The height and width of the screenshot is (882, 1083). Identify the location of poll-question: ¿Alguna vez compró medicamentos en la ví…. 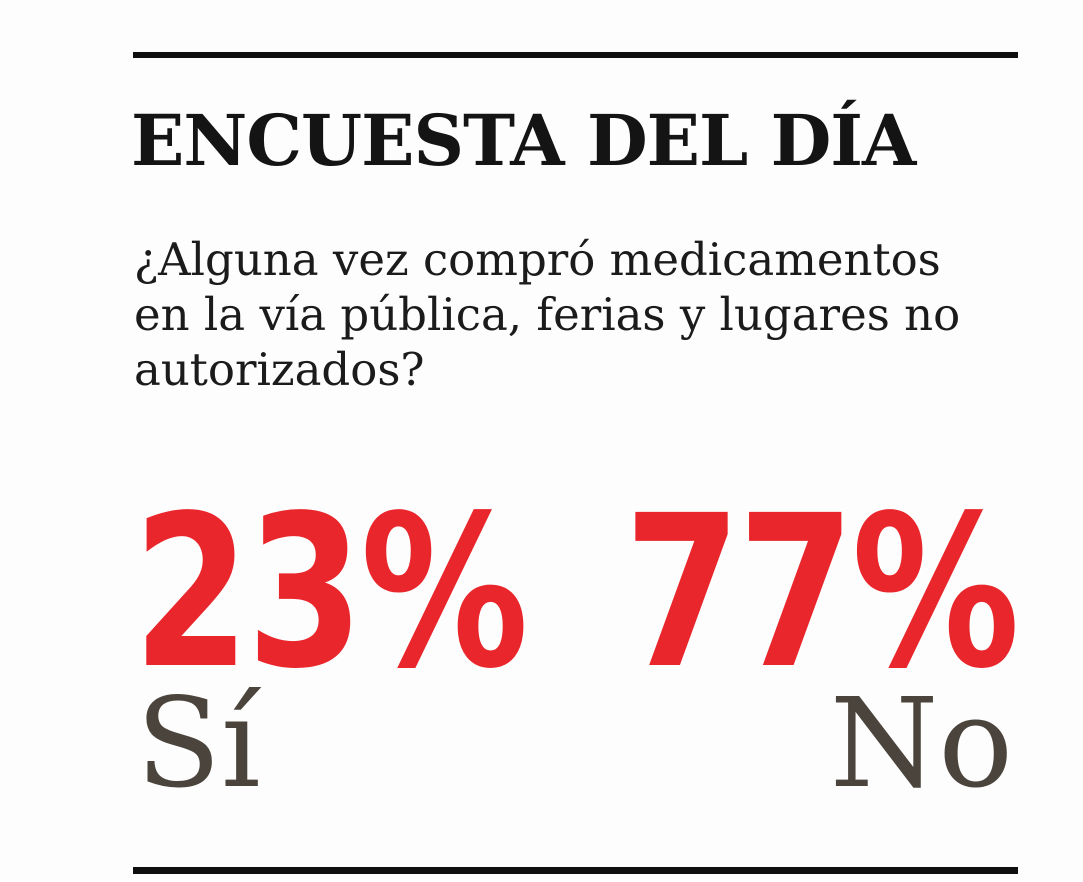
(547, 314).